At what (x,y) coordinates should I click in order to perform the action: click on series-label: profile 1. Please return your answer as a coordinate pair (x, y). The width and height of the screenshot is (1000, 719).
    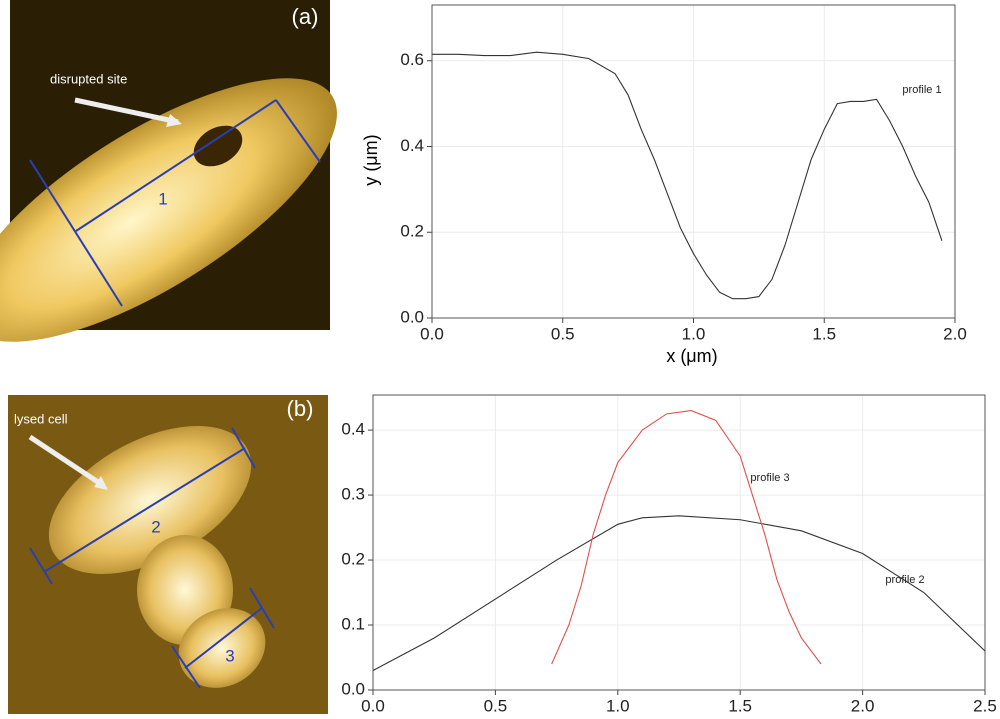
    Looking at the image, I should click on (921, 90).